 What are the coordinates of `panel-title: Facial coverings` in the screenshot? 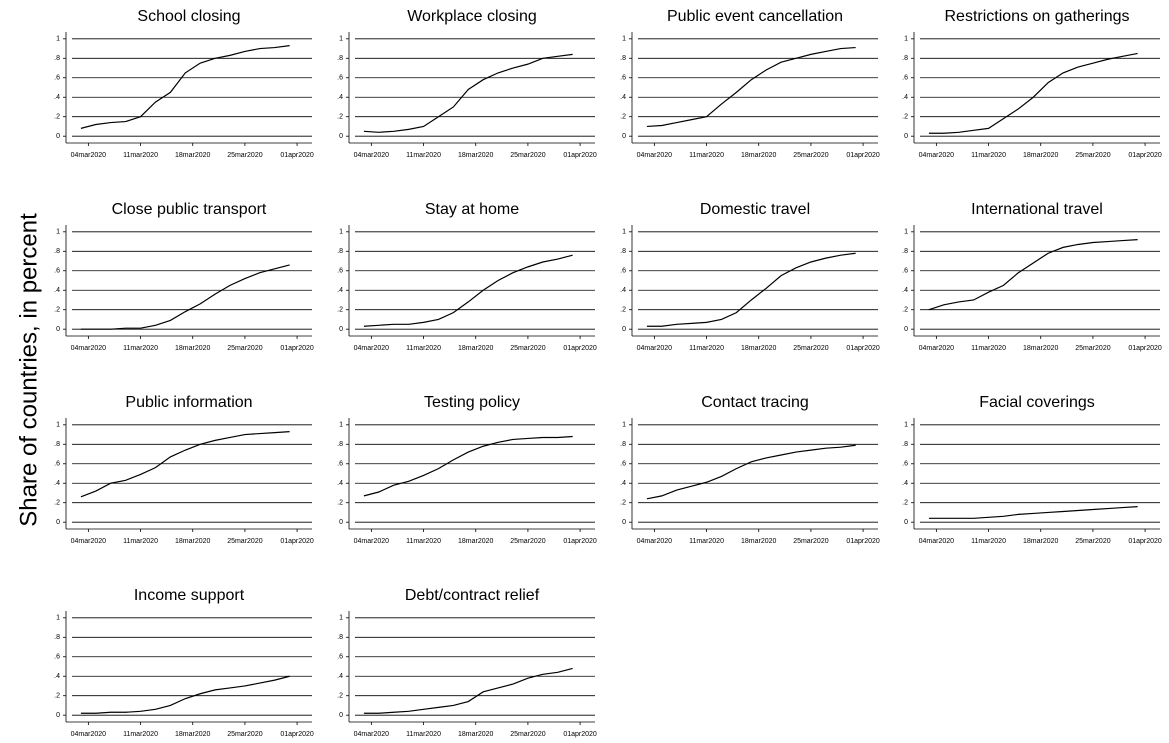 It's located at (1037, 402).